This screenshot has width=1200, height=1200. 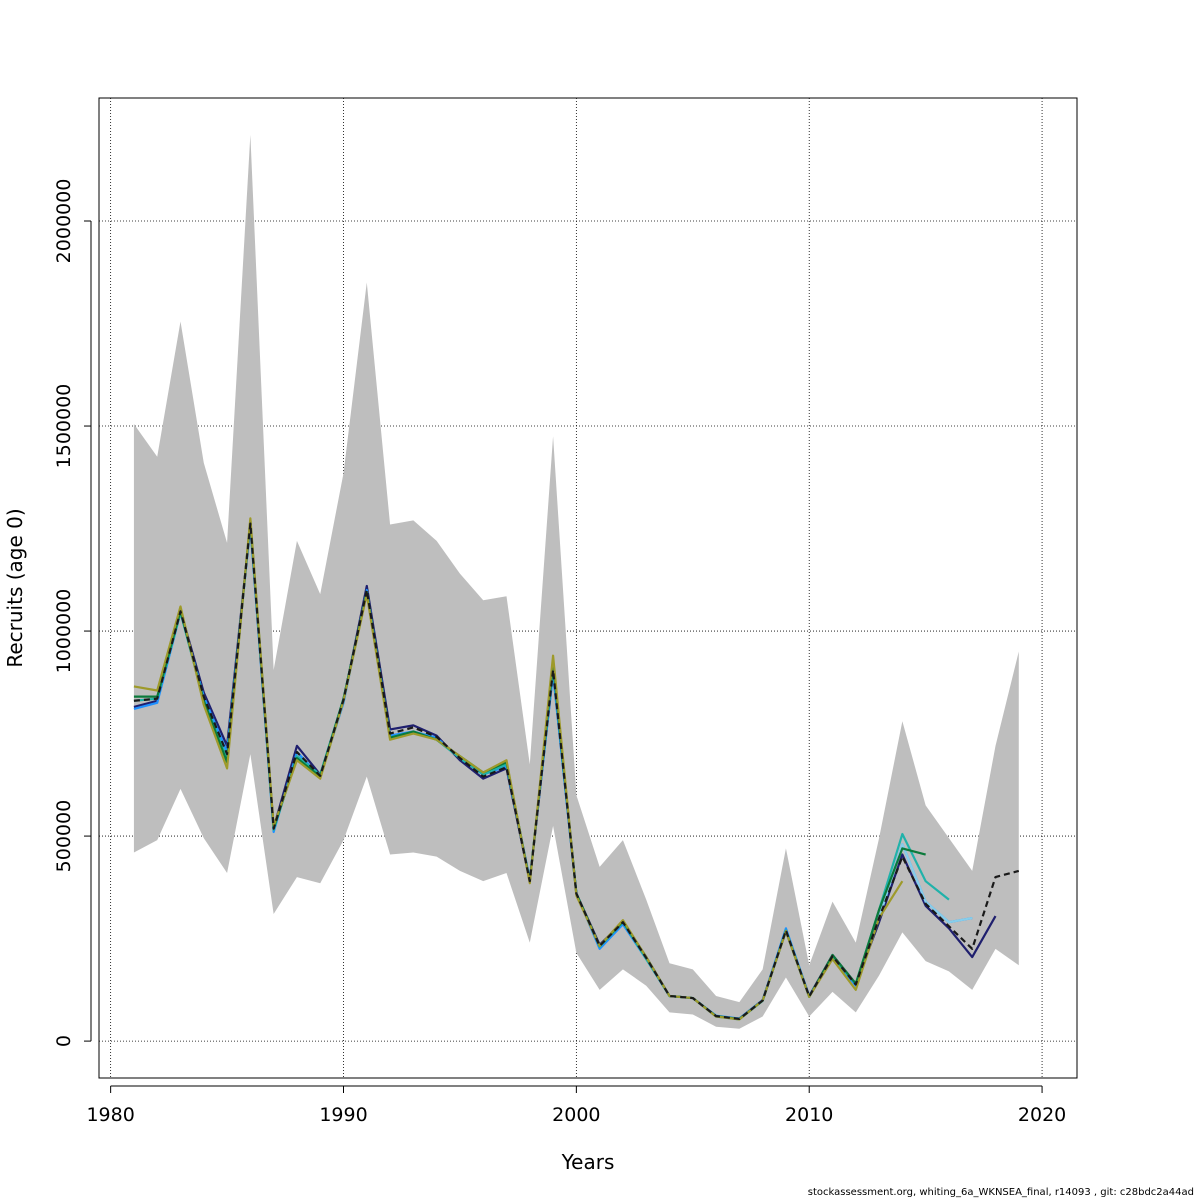 I want to click on y-tick-label: 1500000, so click(x=64, y=426).